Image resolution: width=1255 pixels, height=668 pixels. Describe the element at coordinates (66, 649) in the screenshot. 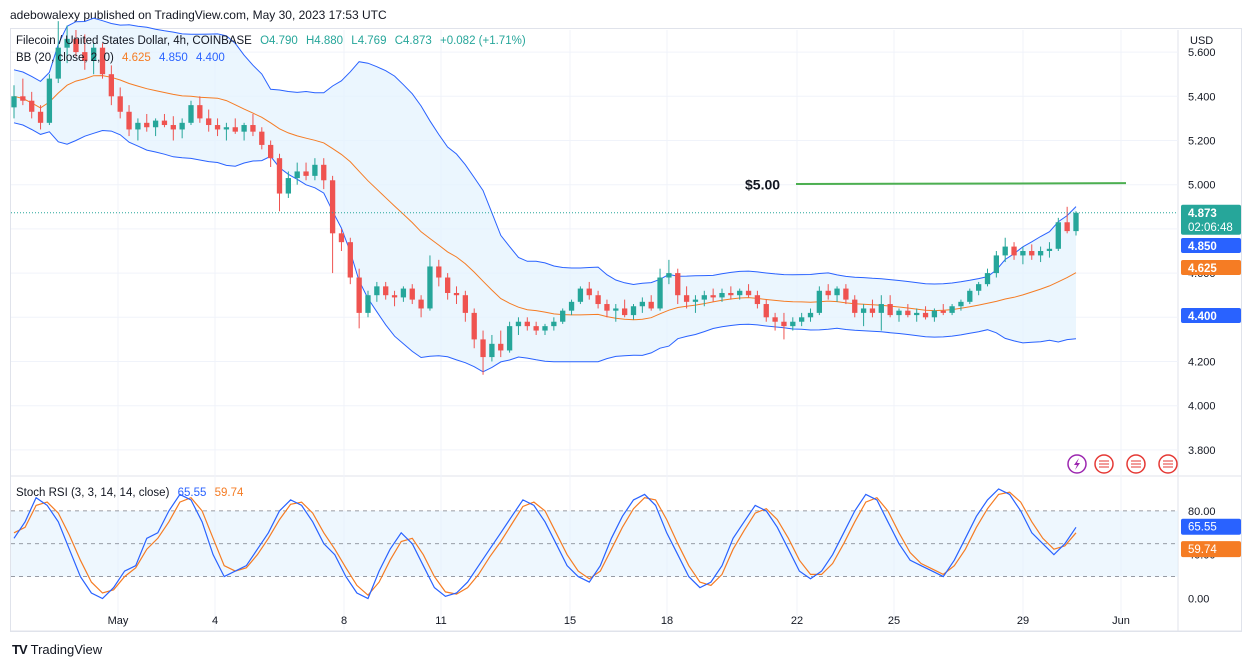

I see `footer-brand: TradingView` at that location.